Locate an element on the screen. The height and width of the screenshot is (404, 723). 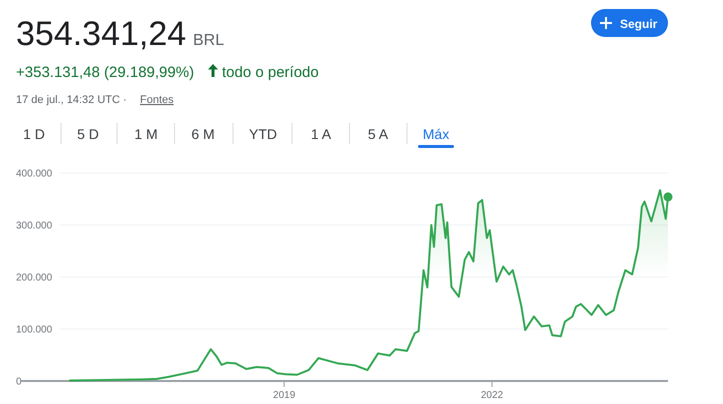
text: 5 D is located at coordinates (88, 134).